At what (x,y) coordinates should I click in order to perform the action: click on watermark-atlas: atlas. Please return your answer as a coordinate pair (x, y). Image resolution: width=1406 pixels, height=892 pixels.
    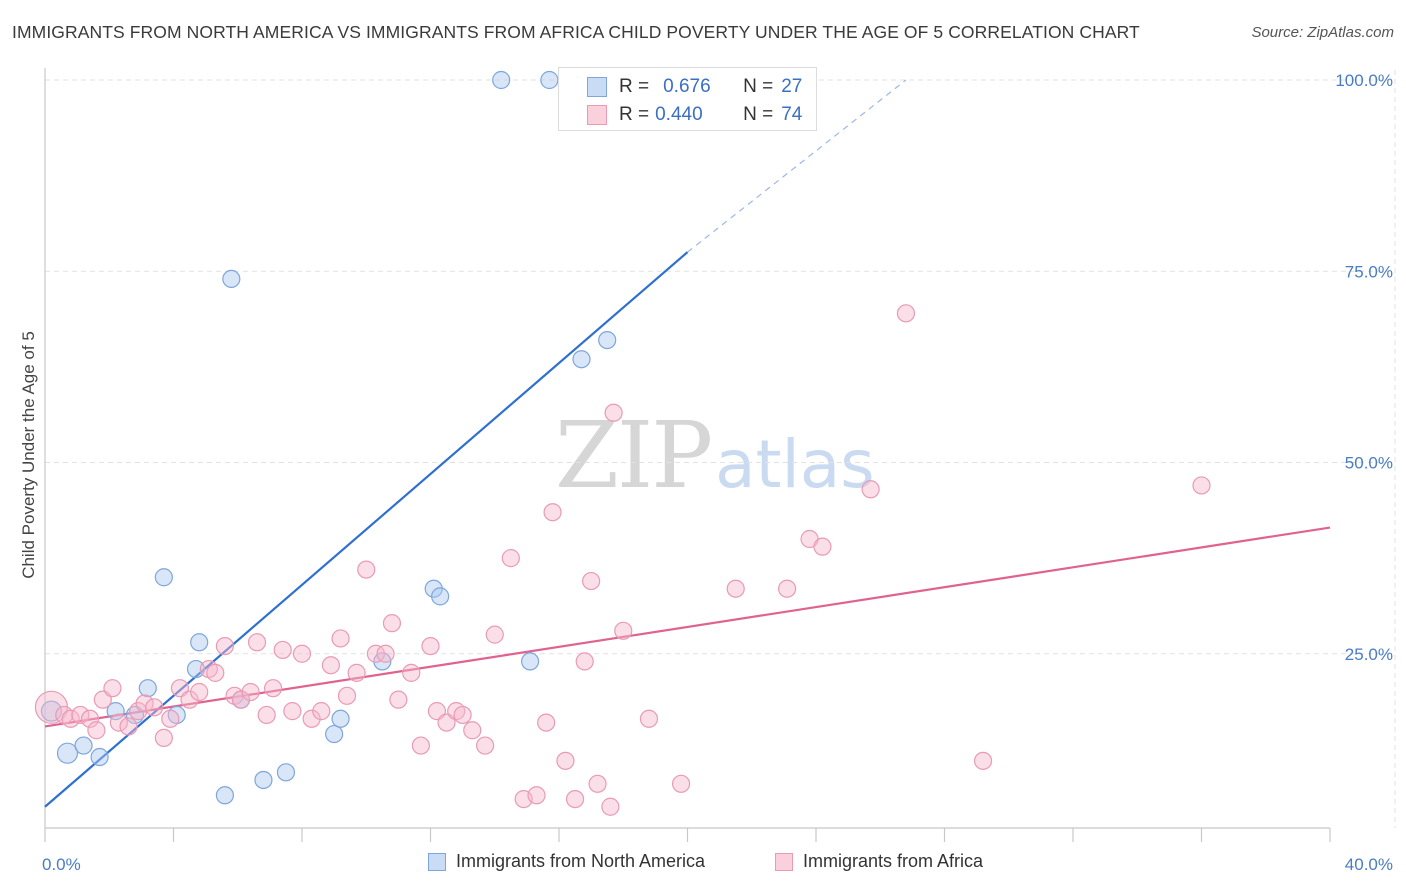
    Looking at the image, I should click on (795, 464).